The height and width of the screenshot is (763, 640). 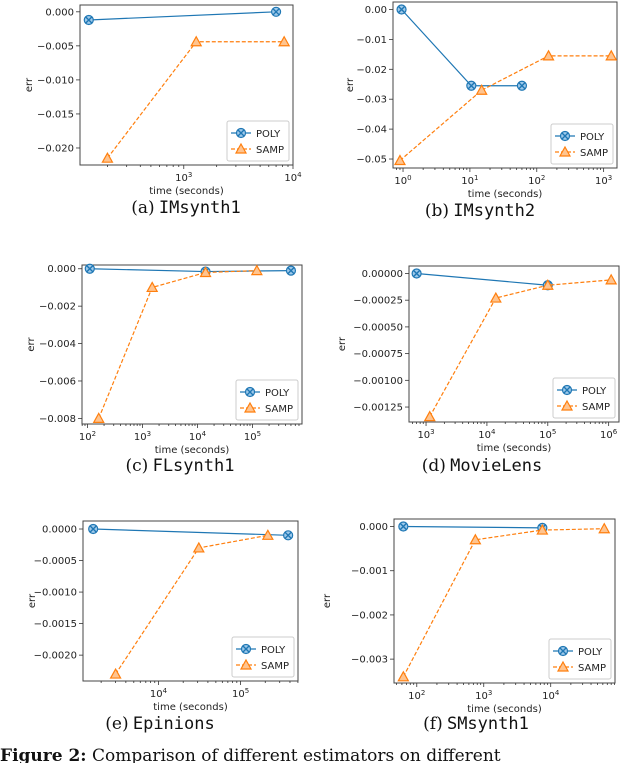 What do you see at coordinates (609, 434) in the screenshot?
I see `x-tick-label: 10⁶` at bounding box center [609, 434].